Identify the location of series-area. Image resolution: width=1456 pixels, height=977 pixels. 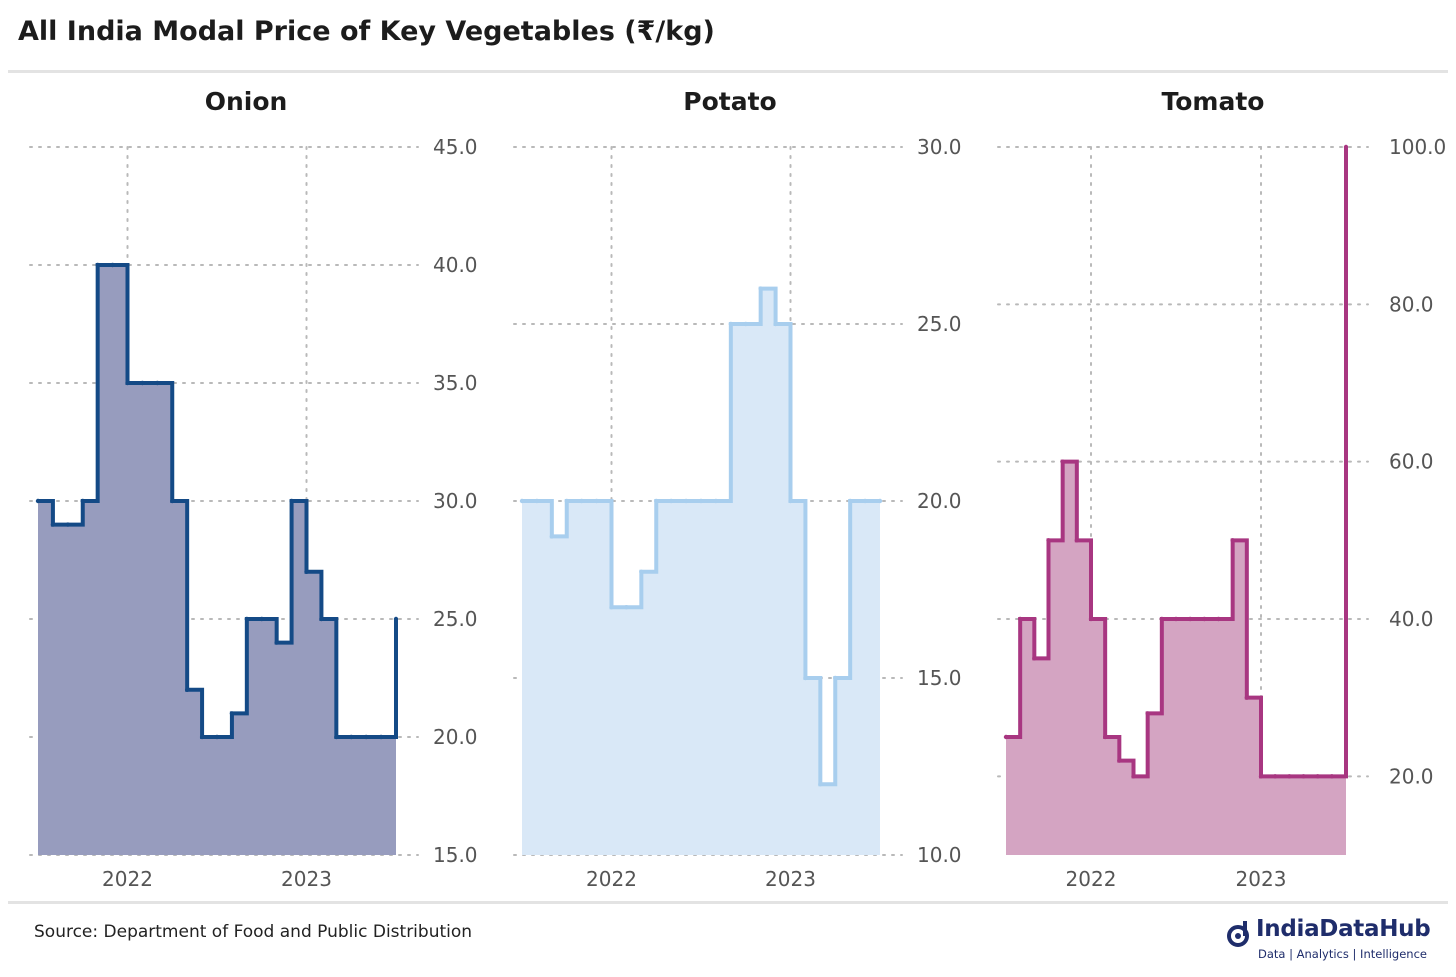
(217, 560).